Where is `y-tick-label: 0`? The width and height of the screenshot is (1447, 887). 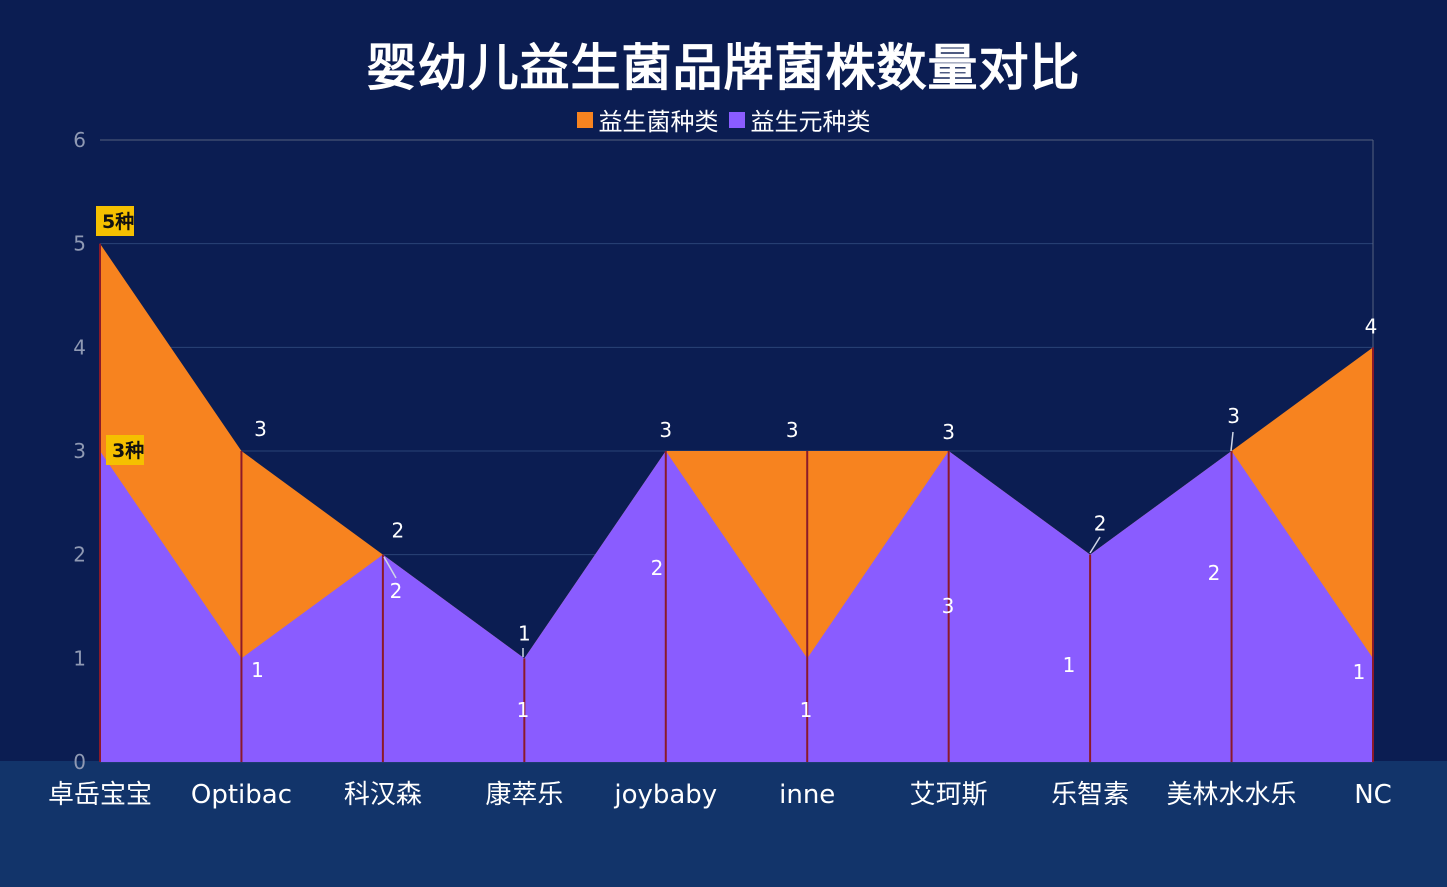 y-tick-label: 0 is located at coordinates (79, 762).